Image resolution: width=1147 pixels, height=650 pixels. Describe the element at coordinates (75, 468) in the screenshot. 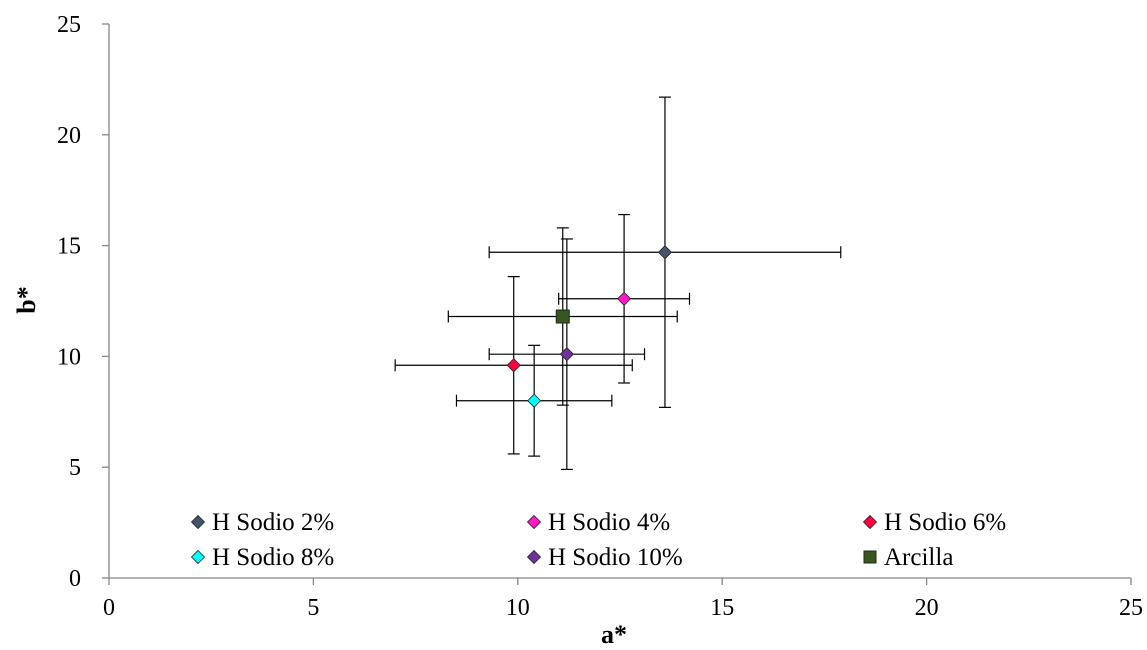

I see `y-tick-label: 5` at that location.